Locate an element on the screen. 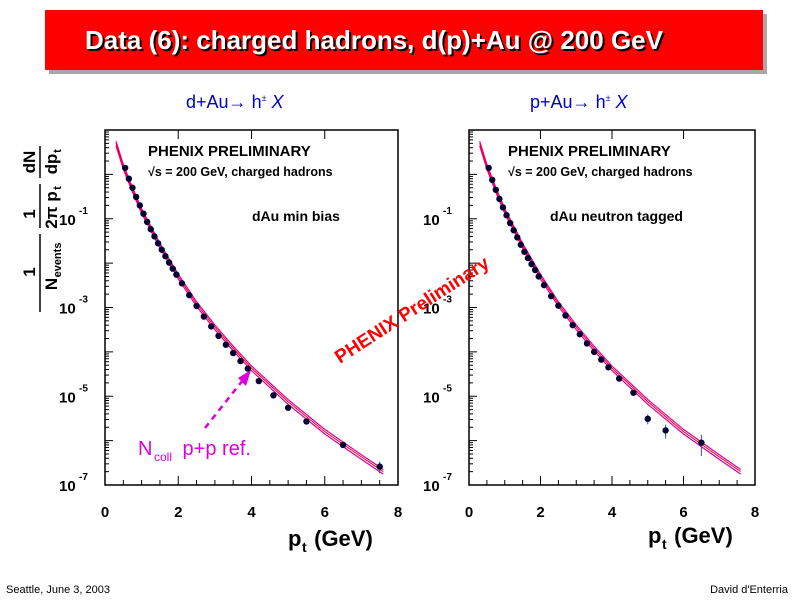  preliminary-label: PHENIX PRELIMINARY is located at coordinates (589, 151).